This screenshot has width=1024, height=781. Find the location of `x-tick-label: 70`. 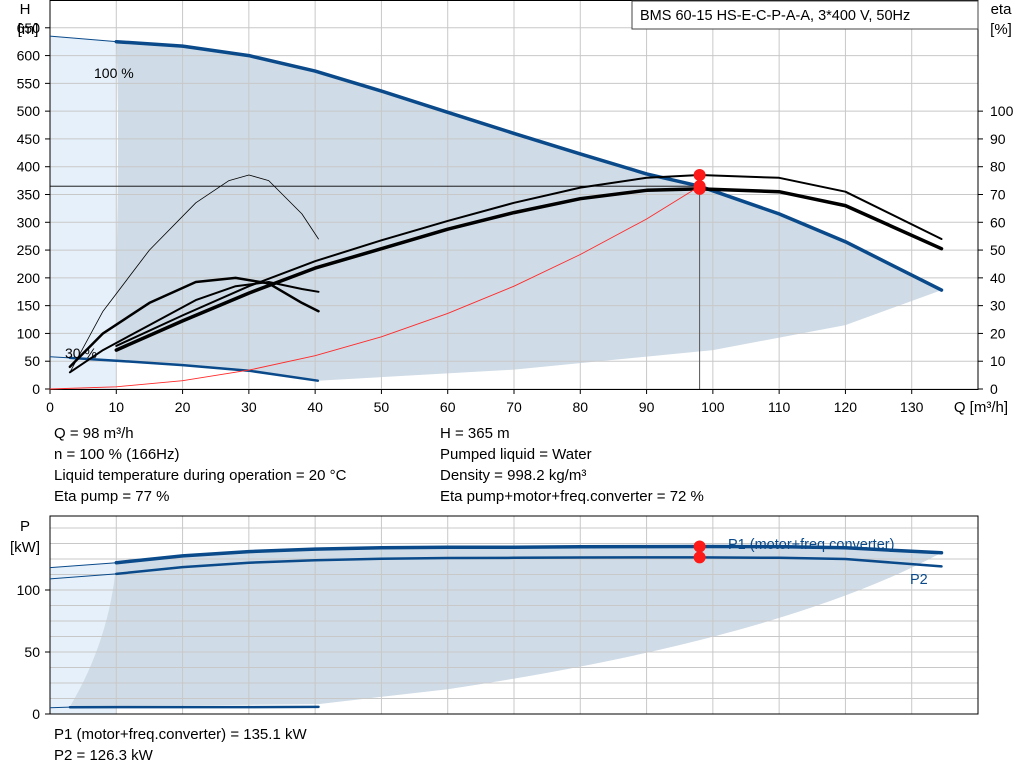

x-tick-label: 70 is located at coordinates (514, 407).